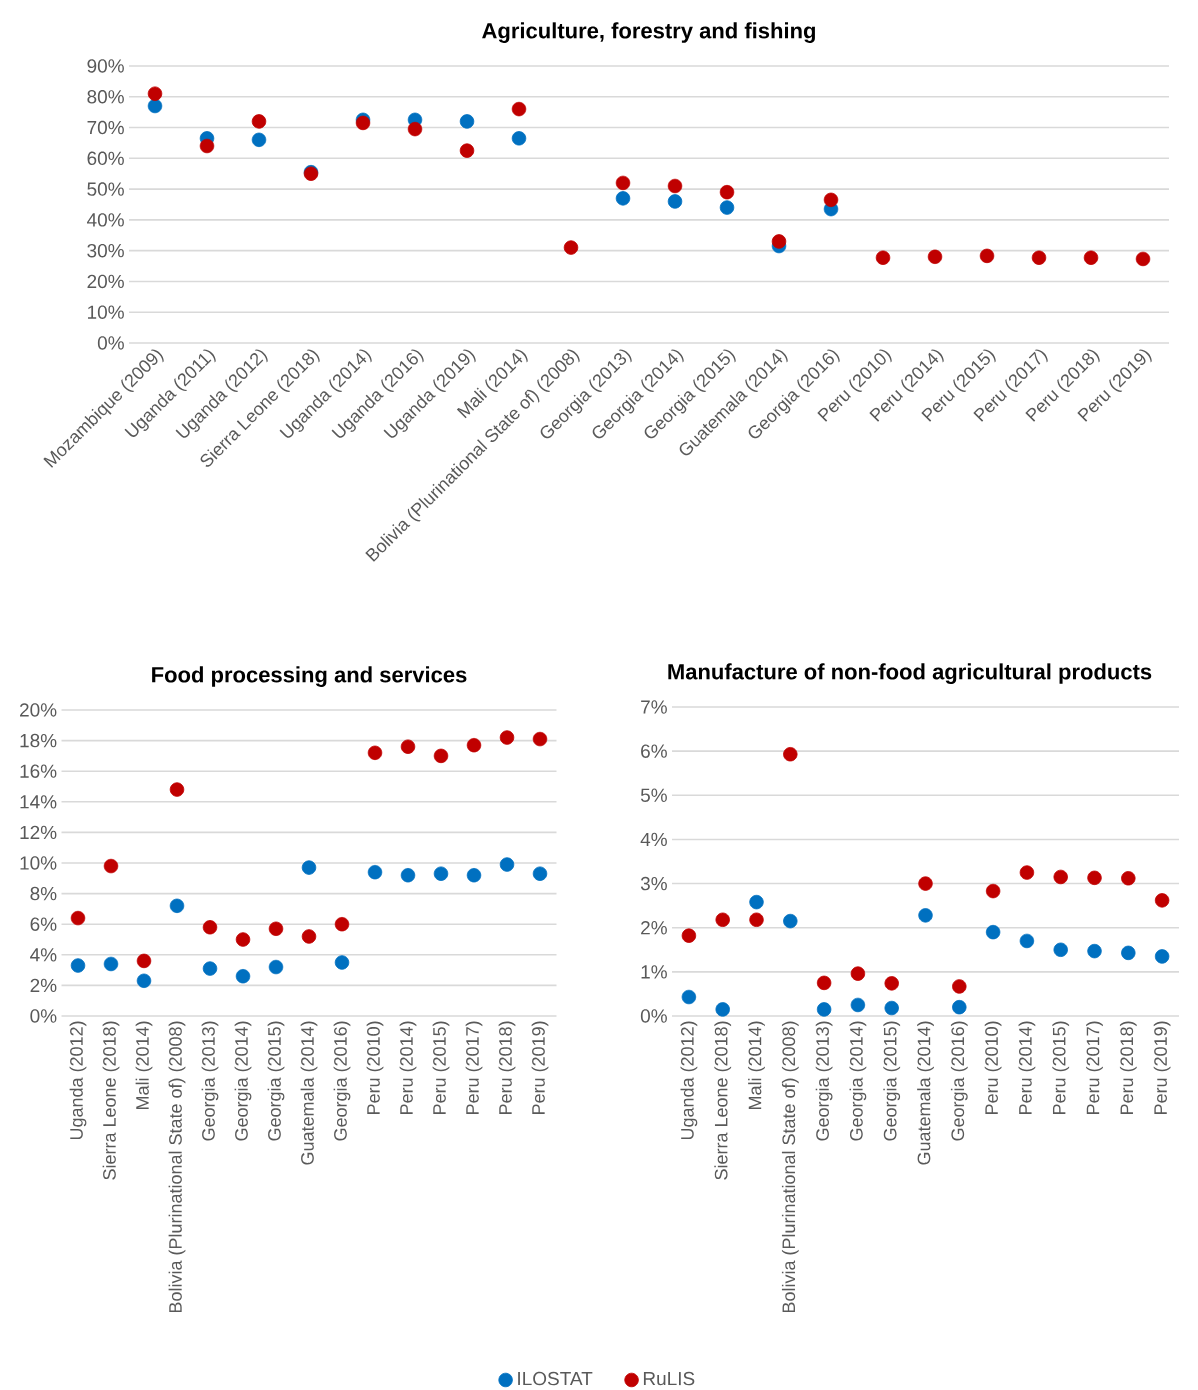  What do you see at coordinates (309, 676) in the screenshot?
I see `chart-title: Food processing and services` at bounding box center [309, 676].